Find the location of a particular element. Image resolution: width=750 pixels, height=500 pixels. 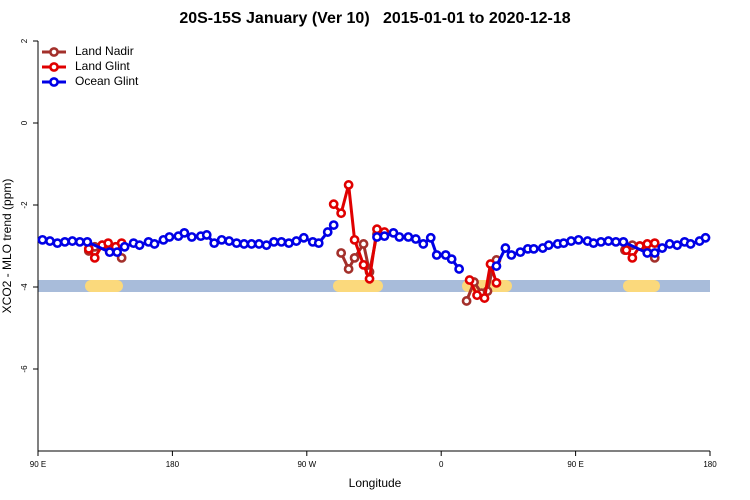

legend-label: Land Nadir is located at coordinates (104, 51).